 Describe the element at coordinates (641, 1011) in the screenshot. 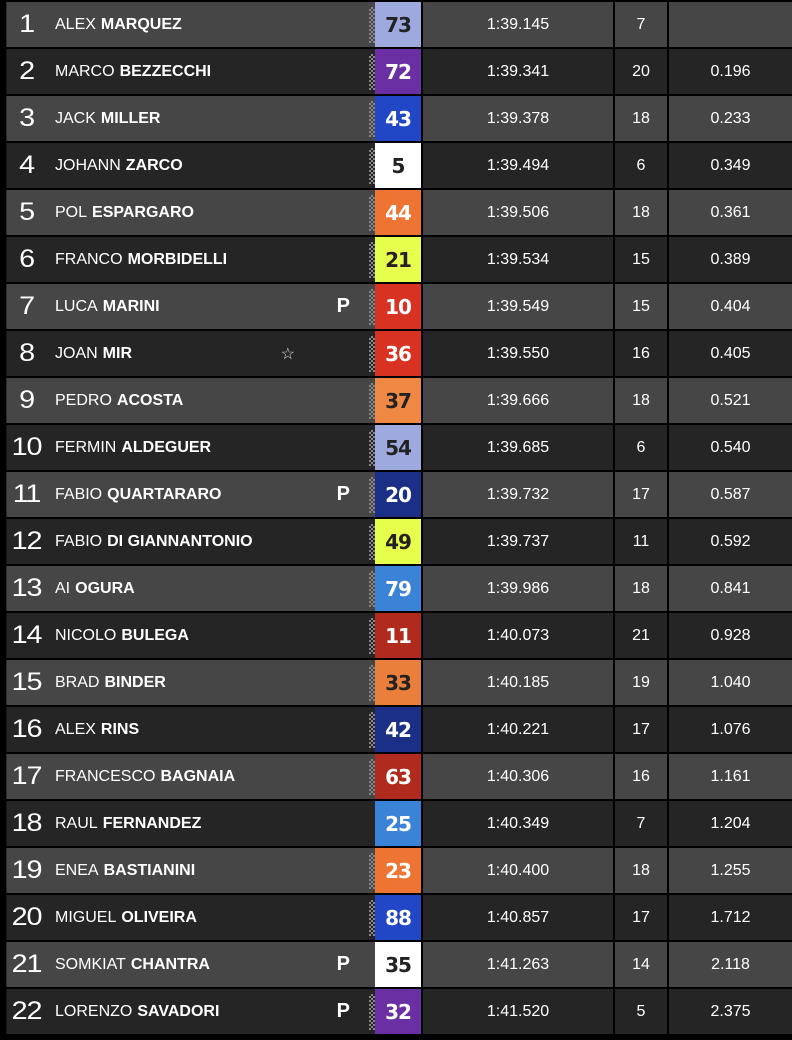

I see `lap-count: 5` at that location.